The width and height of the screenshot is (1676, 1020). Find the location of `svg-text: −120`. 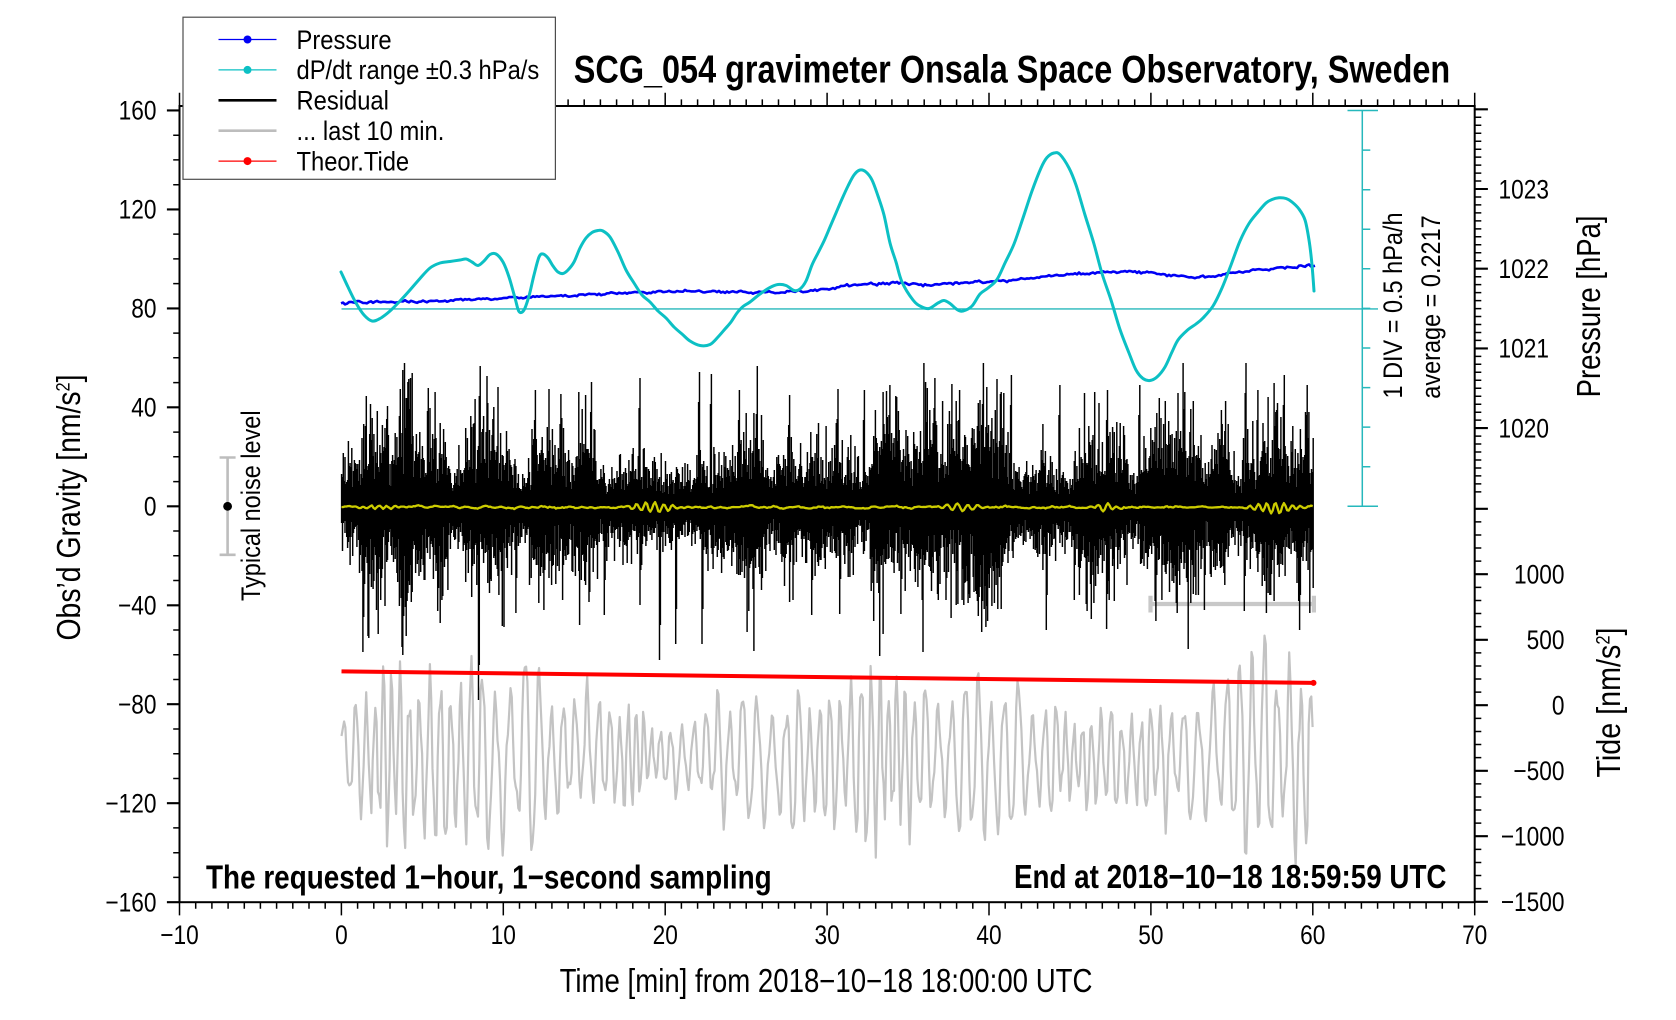

svg-text: −120 is located at coordinates (130, 804).